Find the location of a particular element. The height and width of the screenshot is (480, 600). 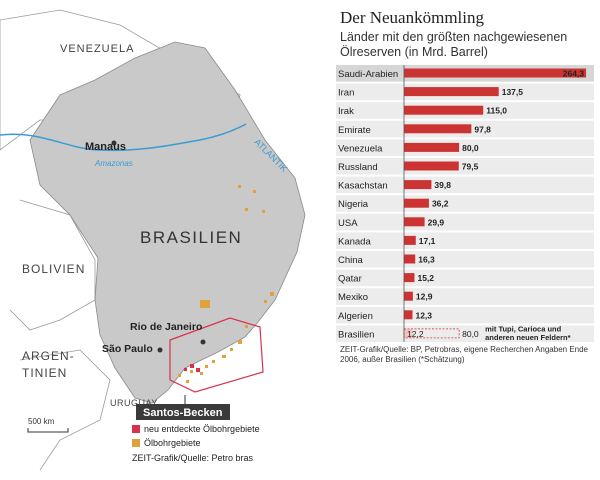

value-label: 29,9 is located at coordinates (436, 222).